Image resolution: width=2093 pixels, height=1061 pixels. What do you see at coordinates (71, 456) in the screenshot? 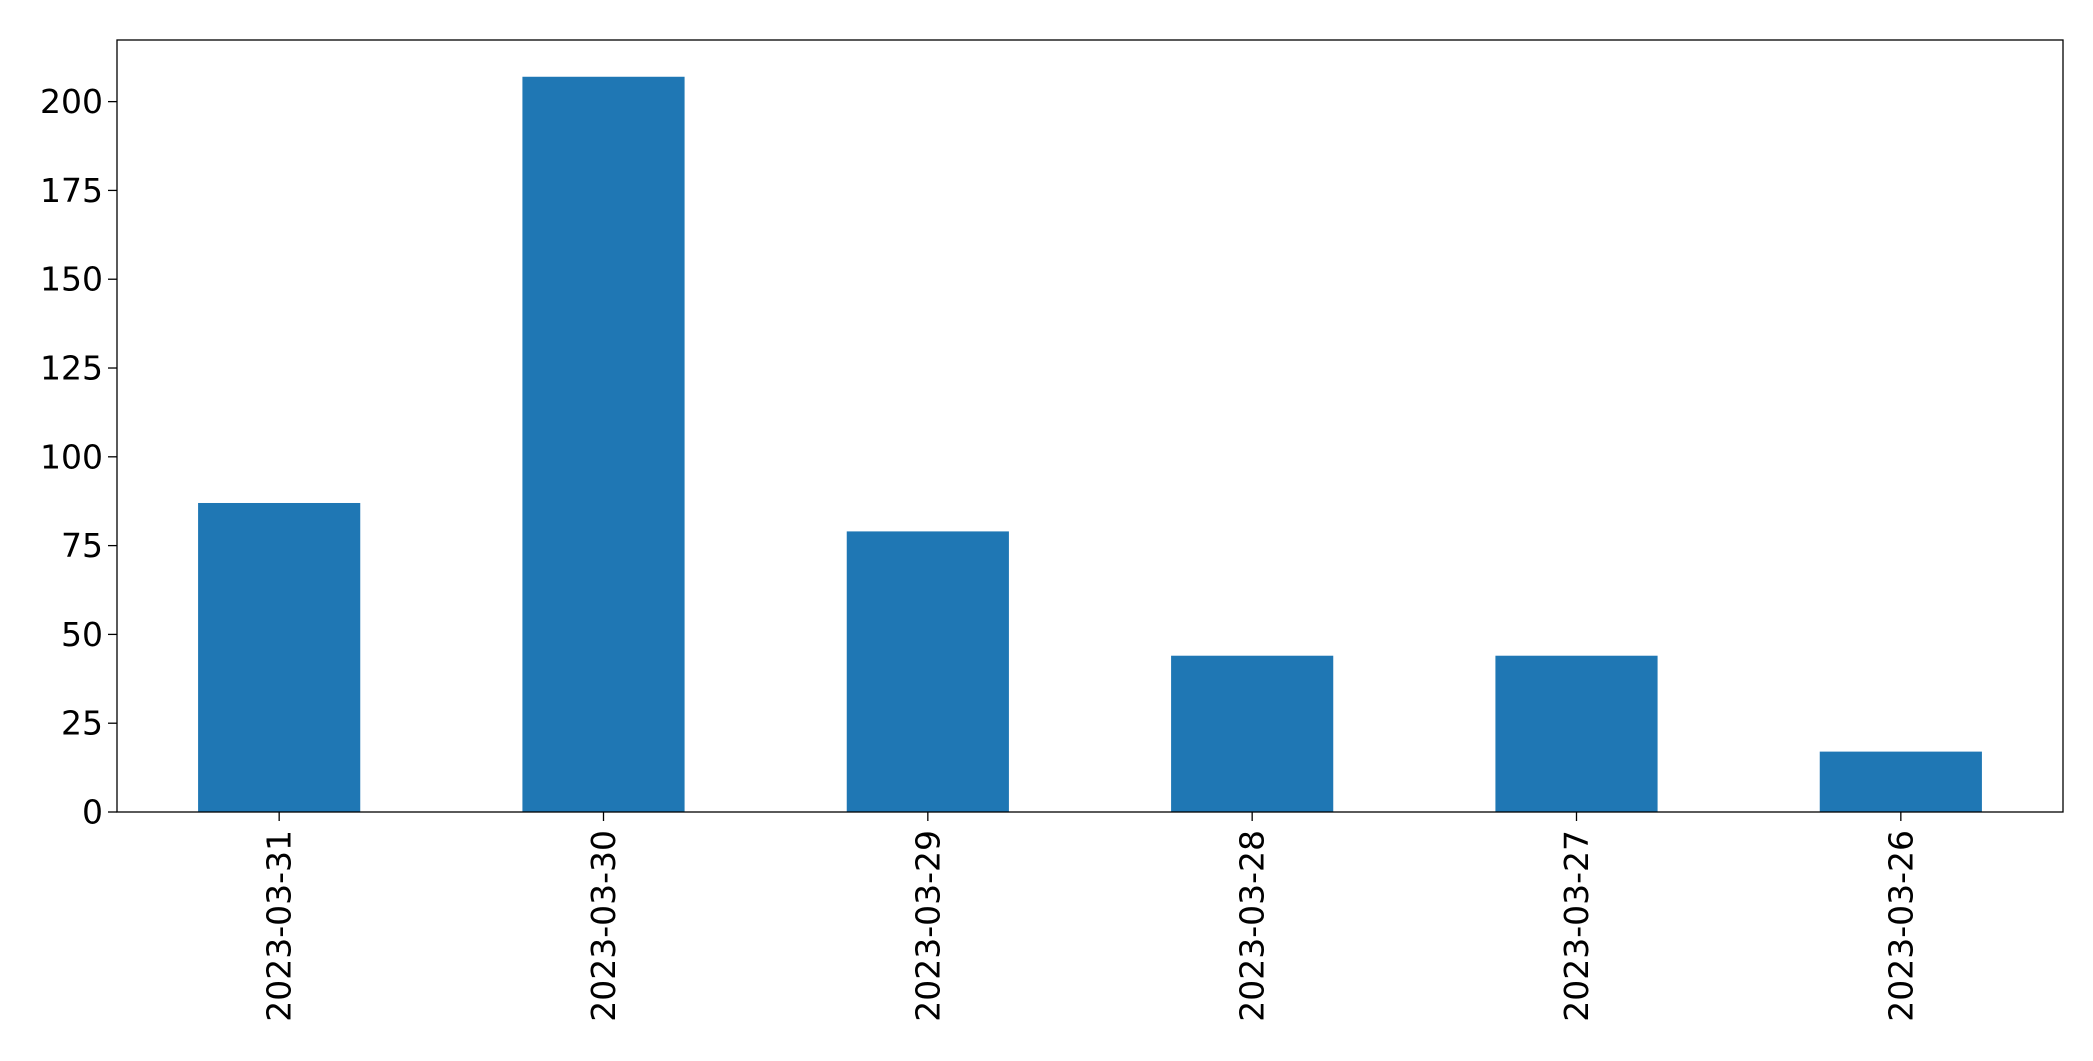
I see `y-tick-label: 100` at bounding box center [71, 456].